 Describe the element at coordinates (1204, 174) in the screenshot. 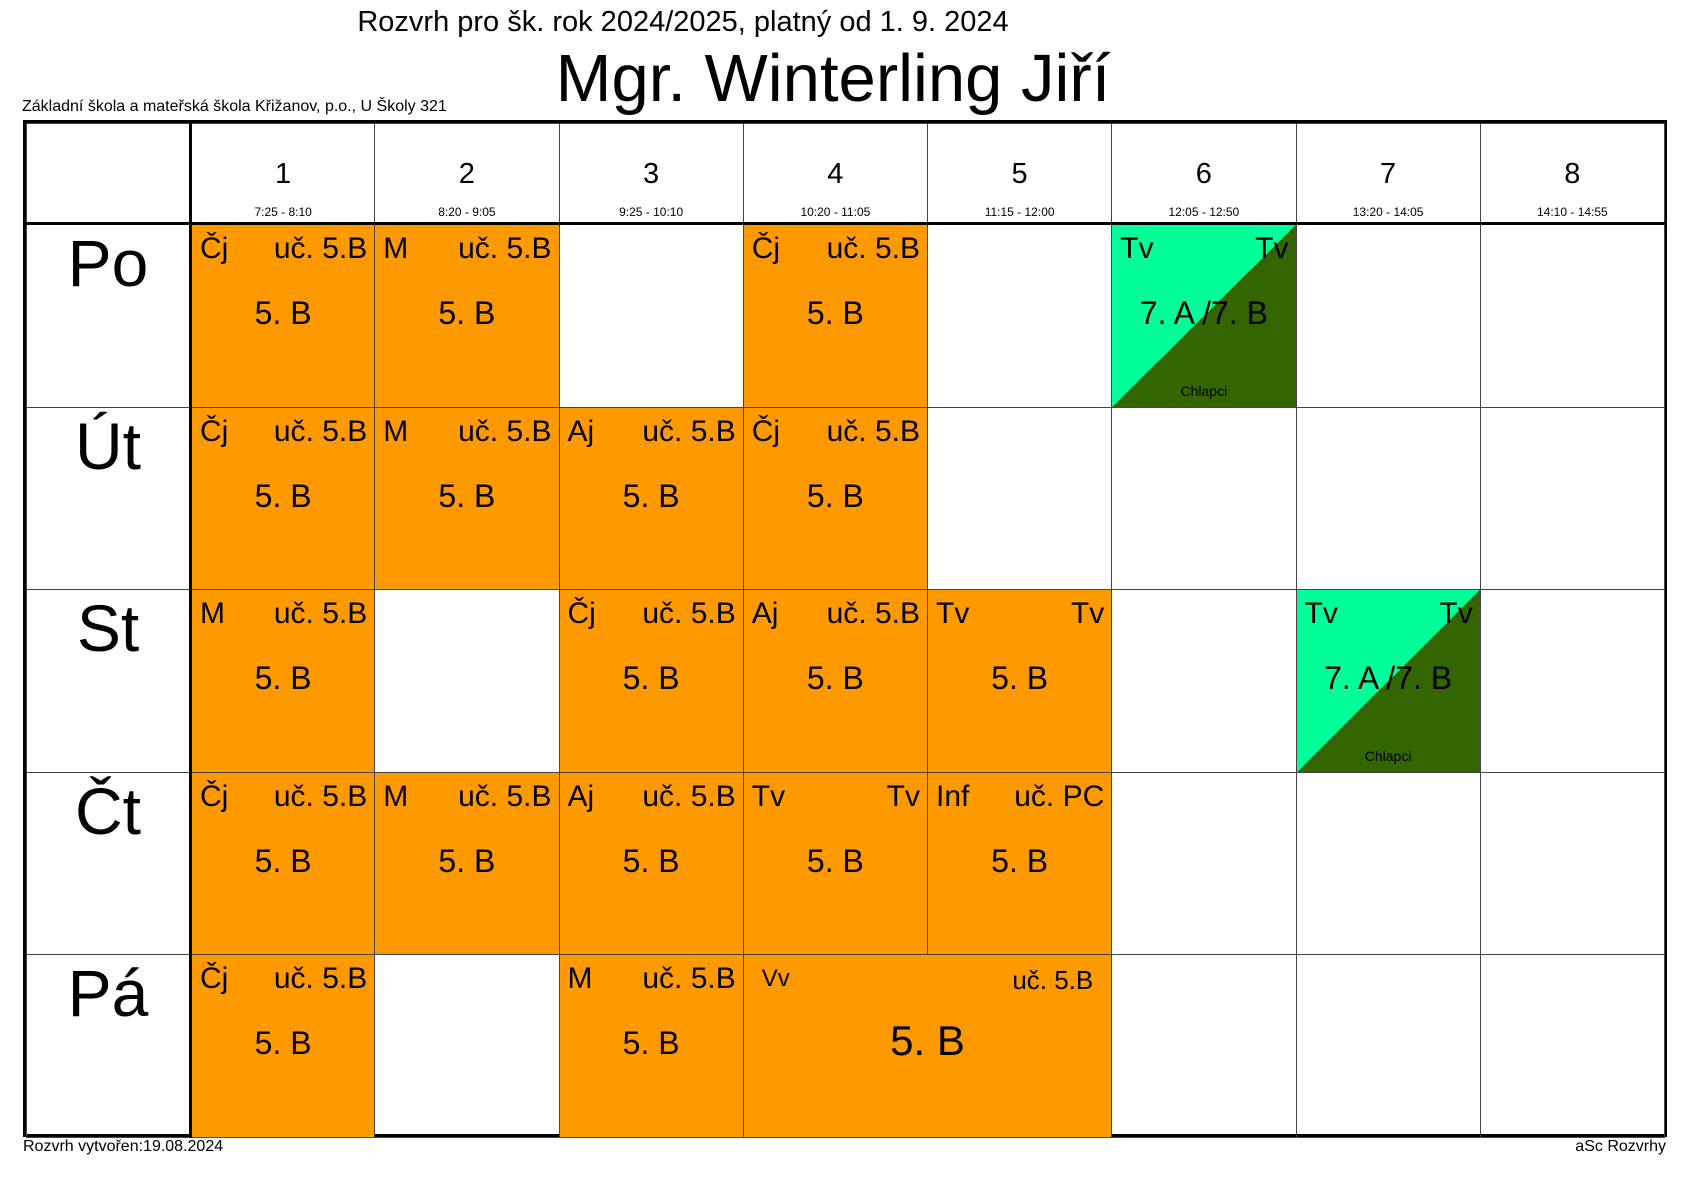

I see `period-header-6: 6 12:05 - 12:50` at that location.